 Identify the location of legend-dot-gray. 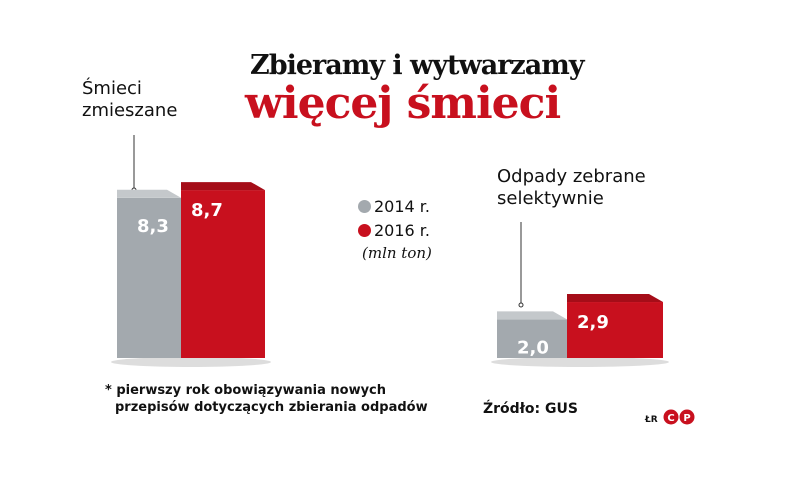
(364, 206).